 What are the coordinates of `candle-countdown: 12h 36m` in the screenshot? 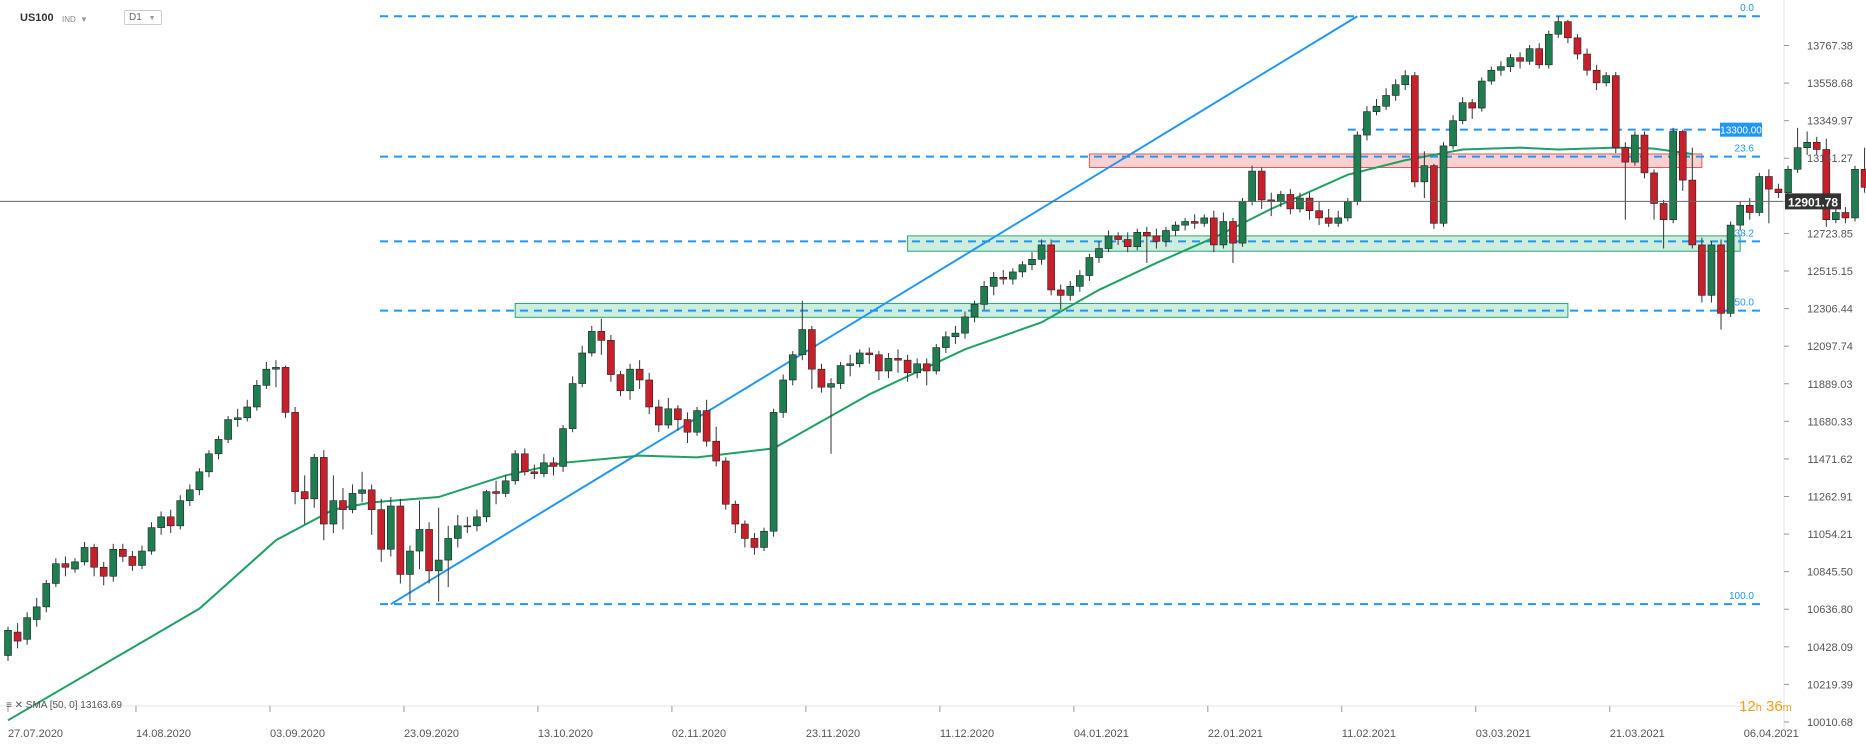 It's located at (1765, 706).